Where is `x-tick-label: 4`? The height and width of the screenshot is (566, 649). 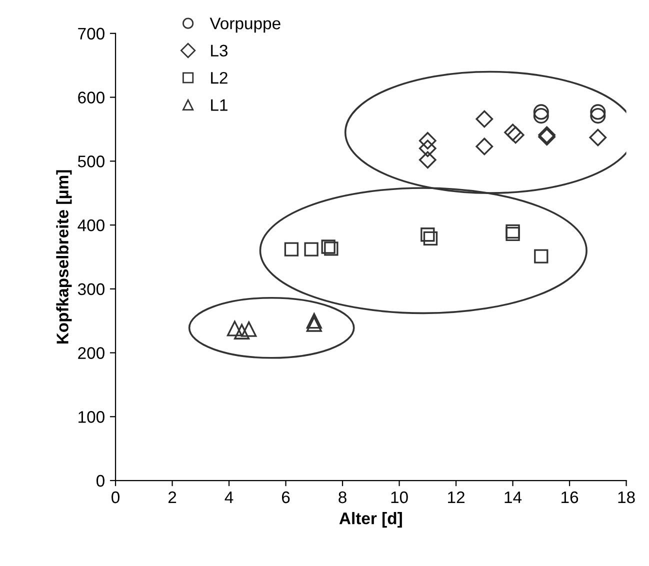 x-tick-label: 4 is located at coordinates (229, 498).